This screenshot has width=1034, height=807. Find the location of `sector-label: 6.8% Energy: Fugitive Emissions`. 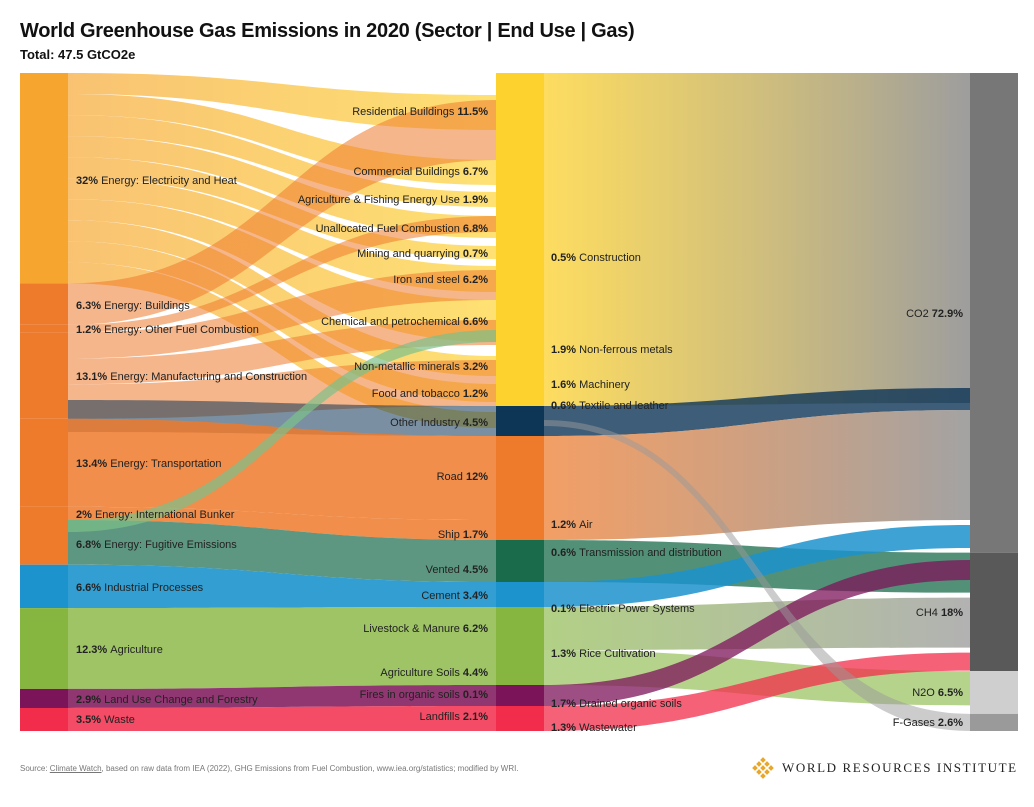

sector-label: 6.8% Energy: Fugitive Emissions is located at coordinates (156, 545).